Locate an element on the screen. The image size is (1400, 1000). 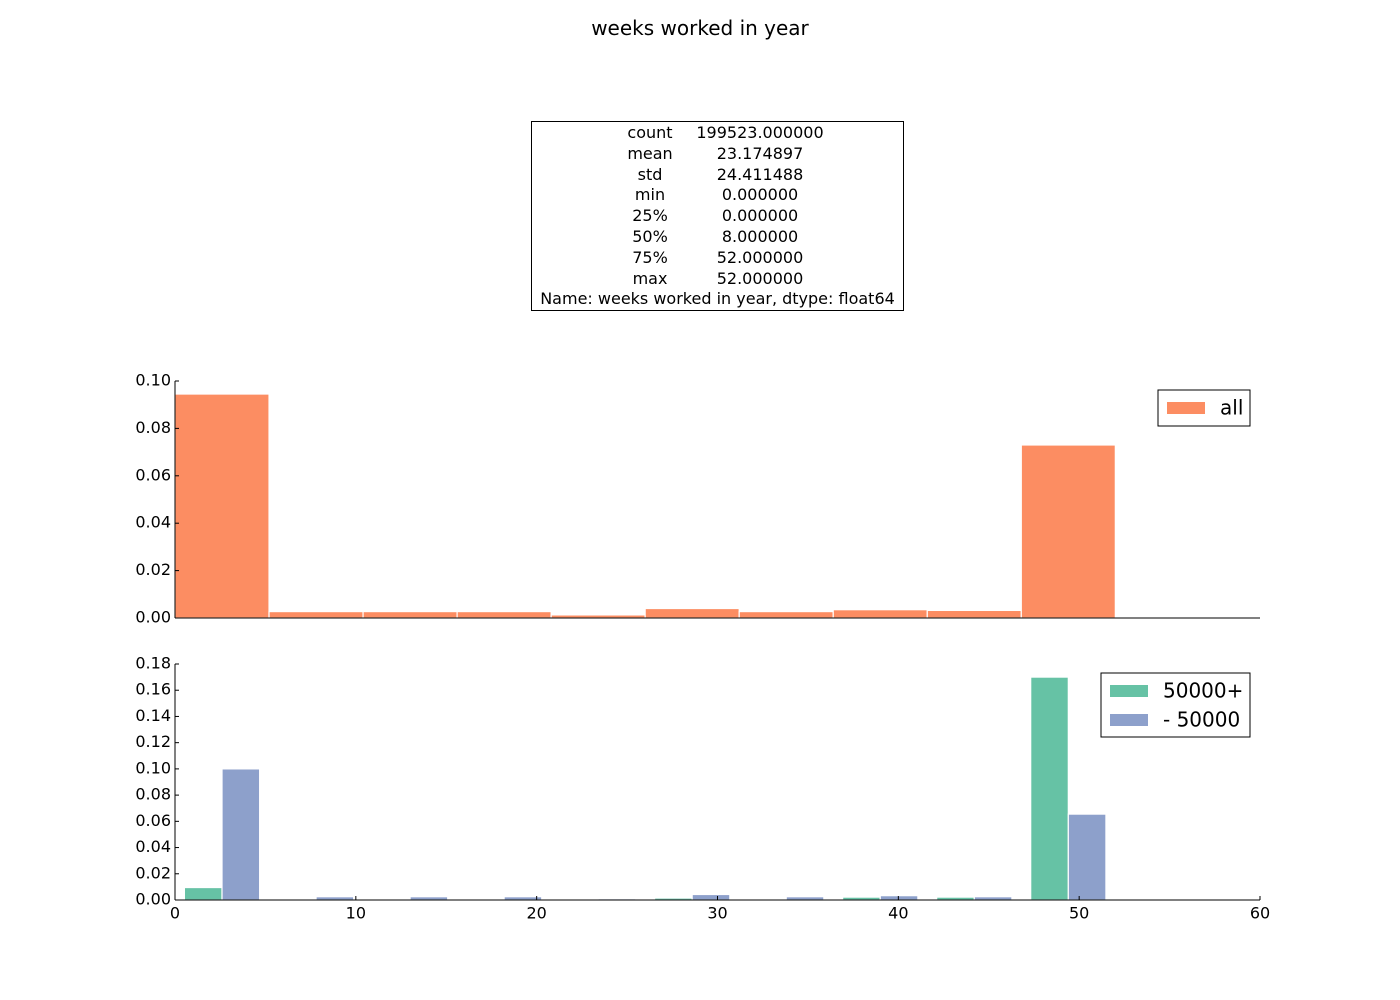
stat-value: 24.411488 is located at coordinates (760, 174).